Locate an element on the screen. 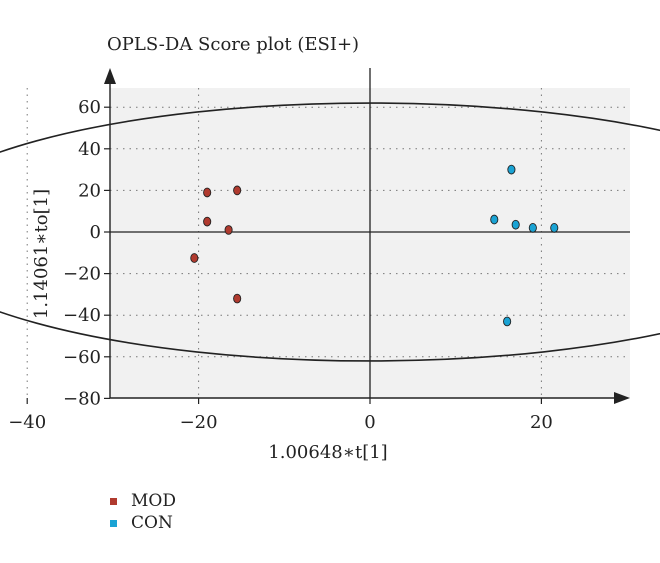  y-tick-label: 60 is located at coordinates (89, 107).